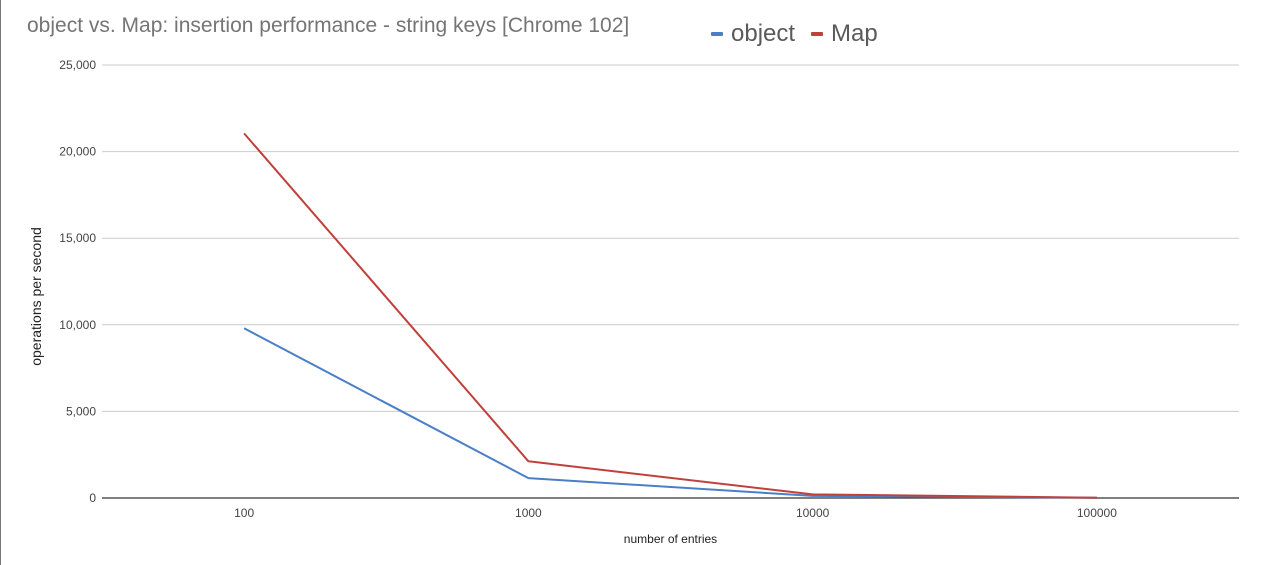  Describe the element at coordinates (77, 281) in the screenshot. I see `y-axis-ticks: 0 5,000 10,000 15,000 20,000 25,000` at that location.